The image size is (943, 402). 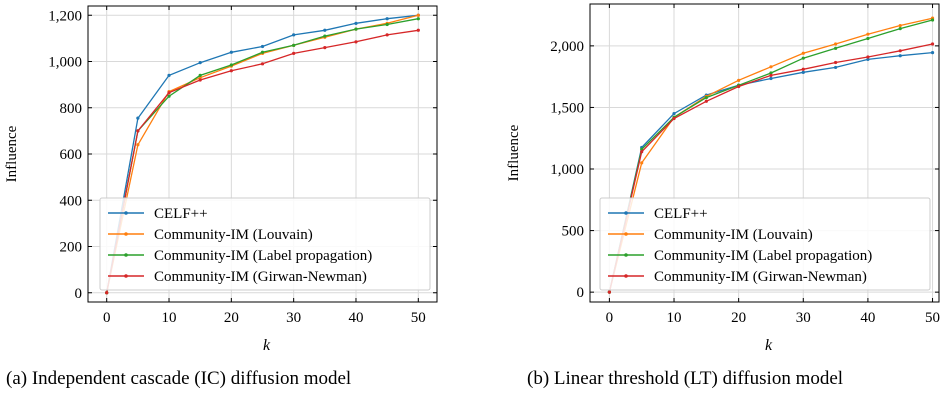 What do you see at coordinates (263, 256) in the screenshot?
I see `legend-label: Community-IM (Label propagation)` at bounding box center [263, 256].